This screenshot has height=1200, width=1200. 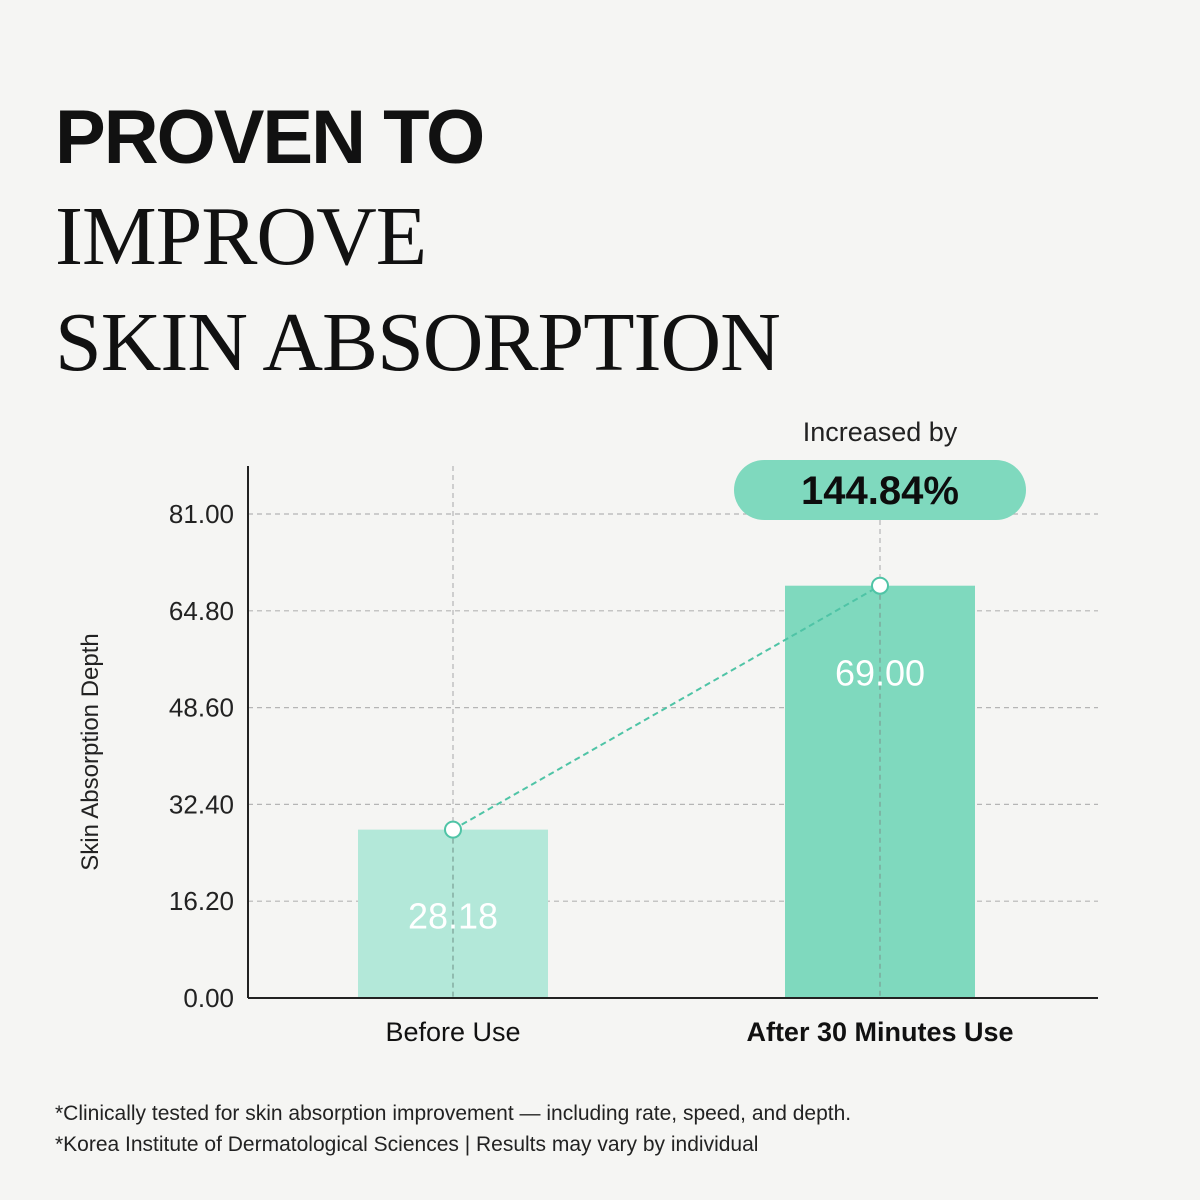 I want to click on headline-line-2: IMPROVE, so click(x=241, y=236).